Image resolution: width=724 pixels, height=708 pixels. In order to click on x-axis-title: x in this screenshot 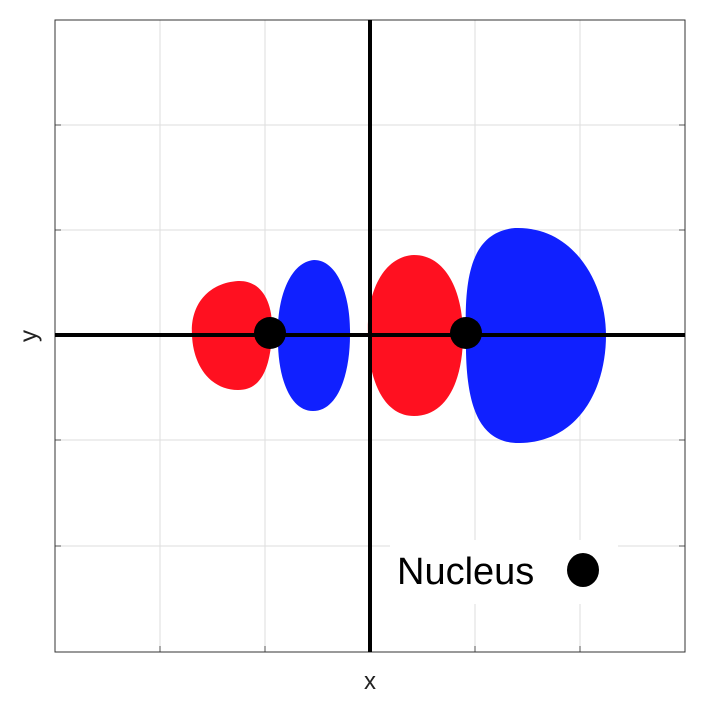, I will do `click(370, 681)`.